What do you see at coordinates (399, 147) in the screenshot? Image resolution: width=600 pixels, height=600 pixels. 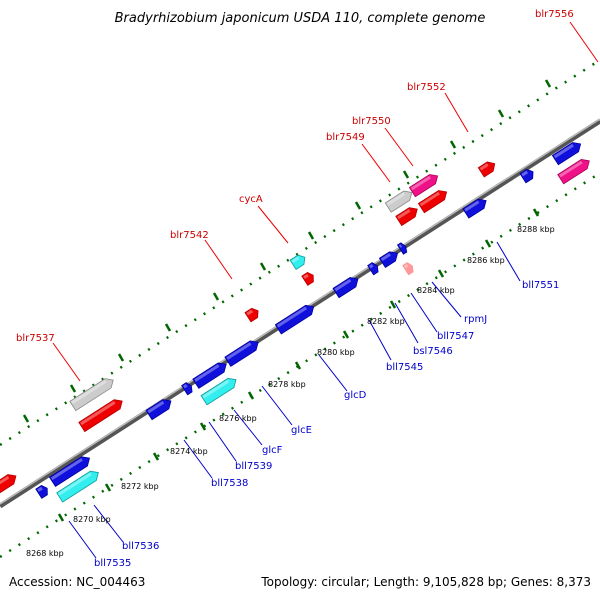 I see `leader-blr7550` at bounding box center [399, 147].